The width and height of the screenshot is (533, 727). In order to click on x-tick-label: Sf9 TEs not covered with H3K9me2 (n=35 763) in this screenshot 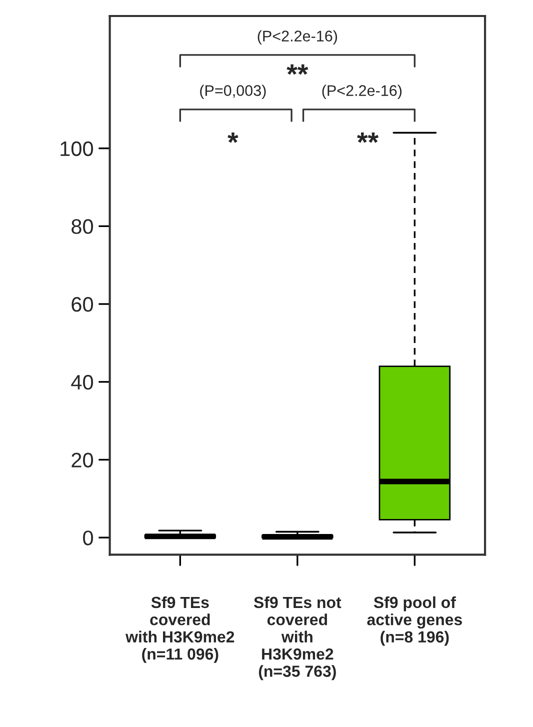, I will do `click(298, 638)`.